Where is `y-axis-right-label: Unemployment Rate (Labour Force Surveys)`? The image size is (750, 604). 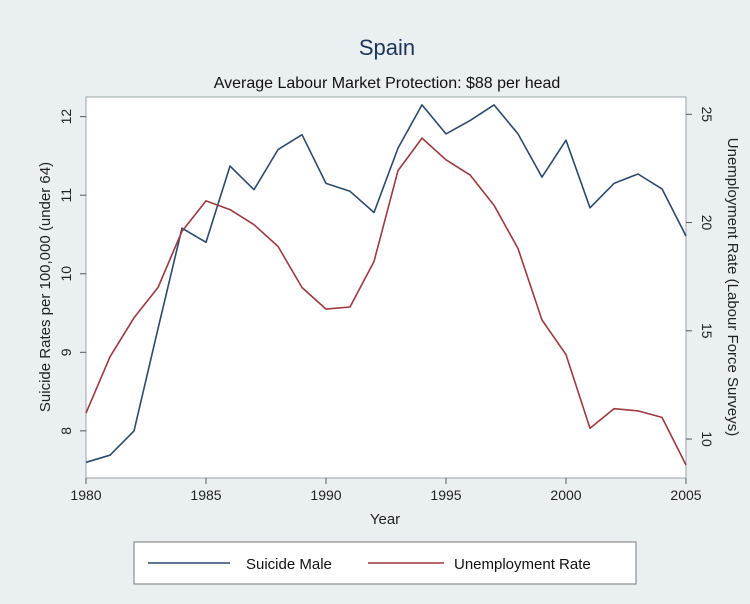
y-axis-right-label: Unemployment Rate (Labour Force Surveys) is located at coordinates (732, 287).